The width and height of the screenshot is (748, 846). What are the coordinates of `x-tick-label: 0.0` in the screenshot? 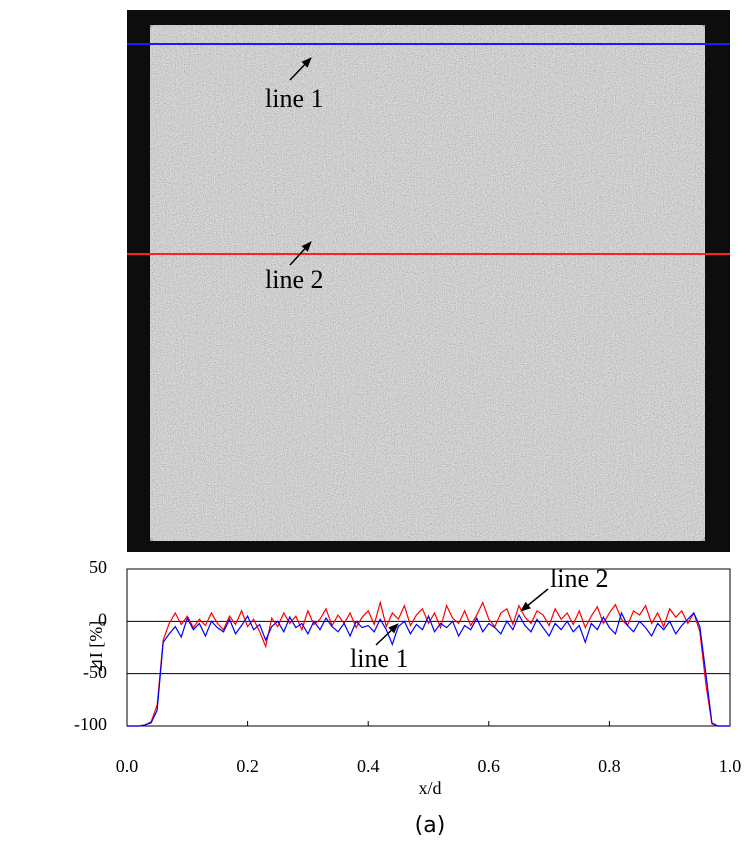 It's located at (127, 766).